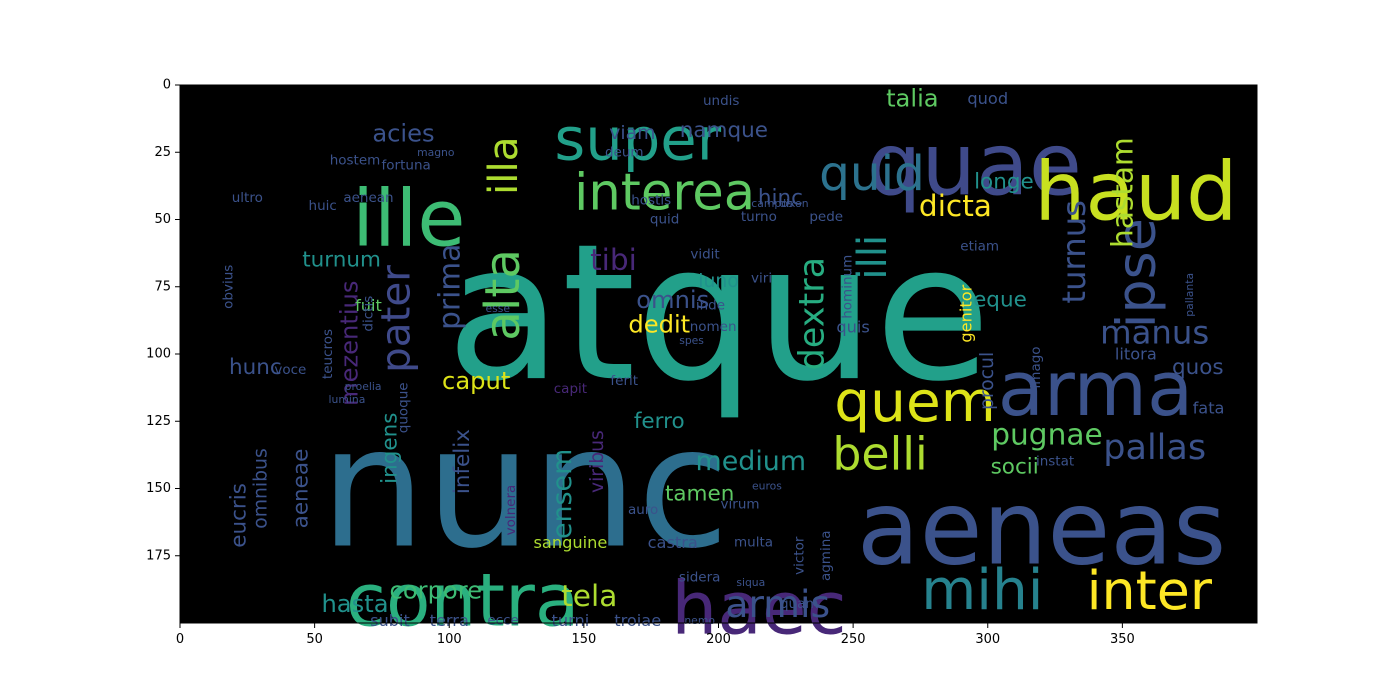 This screenshot has width=1400, height=700. I want to click on word-aeneae: aeneae, so click(301, 489).